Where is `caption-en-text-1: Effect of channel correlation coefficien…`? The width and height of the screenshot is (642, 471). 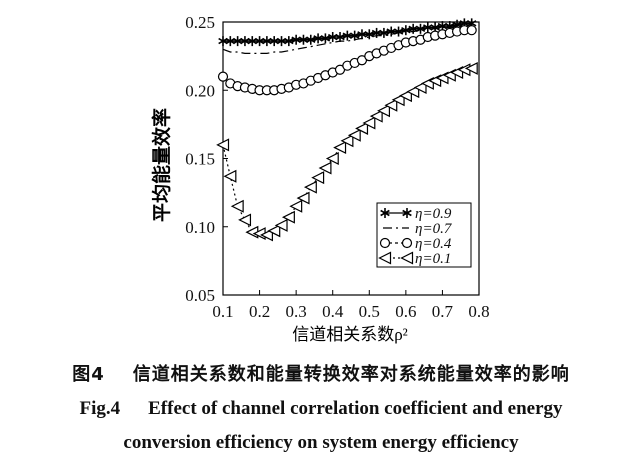
caption-en-text-1: Effect of channel correlation coefficien… is located at coordinates (355, 408).